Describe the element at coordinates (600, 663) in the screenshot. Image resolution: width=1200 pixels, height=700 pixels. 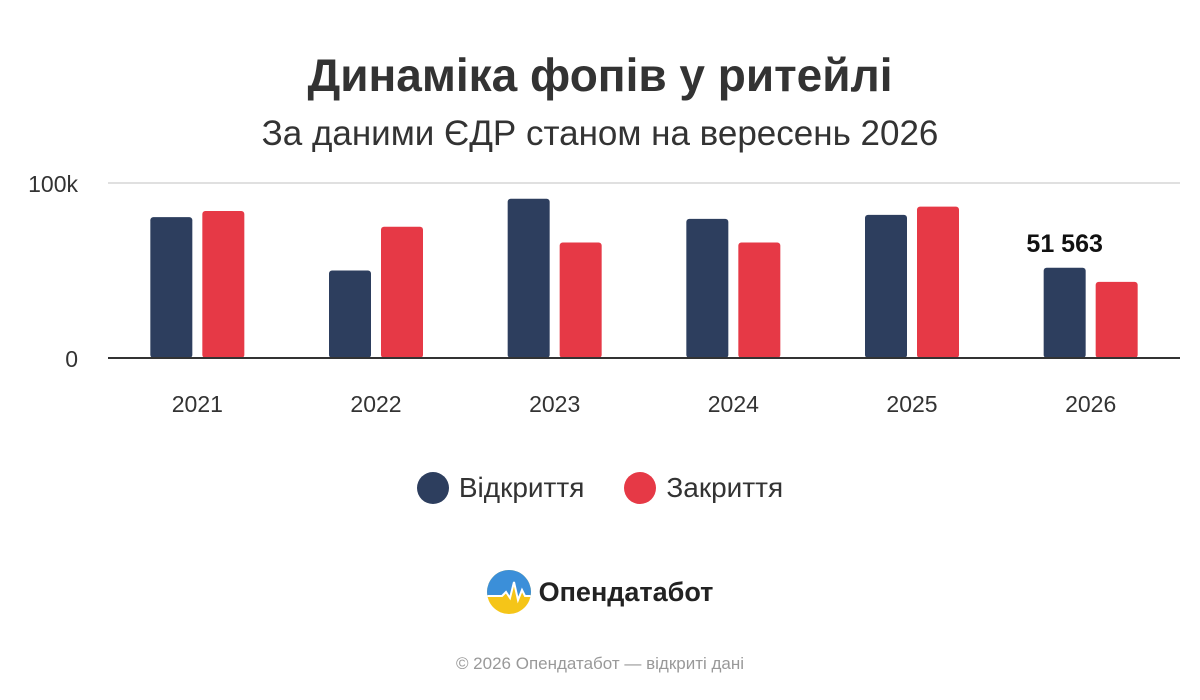
I see `footer-copyright: © 2026 Опендатабот — відкриті дані` at that location.